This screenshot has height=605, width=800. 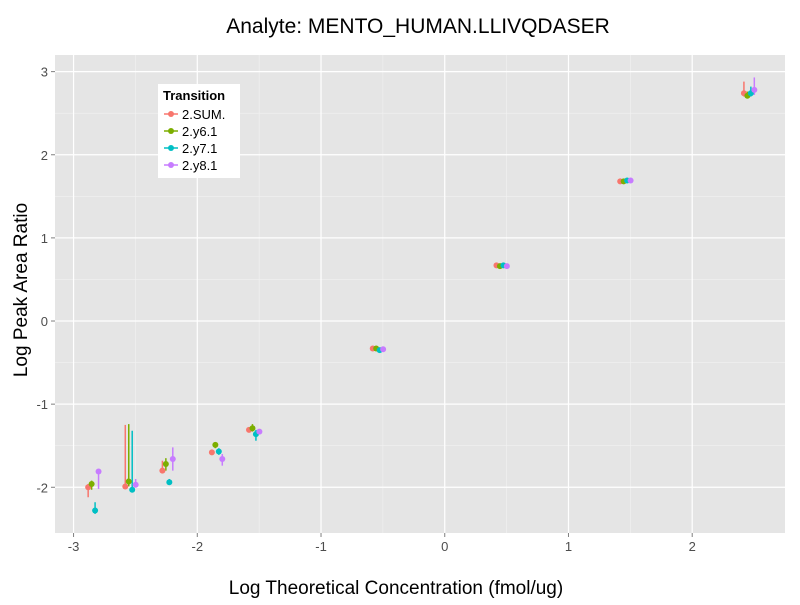 I want to click on y-tick-label: 0, so click(x=44, y=321).